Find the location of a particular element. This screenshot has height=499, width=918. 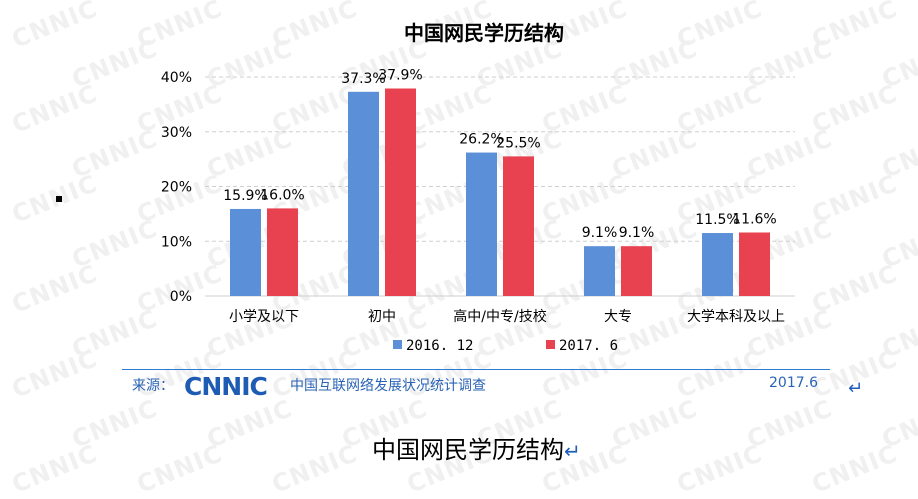

data-label: 15.9% is located at coordinates (245, 196).